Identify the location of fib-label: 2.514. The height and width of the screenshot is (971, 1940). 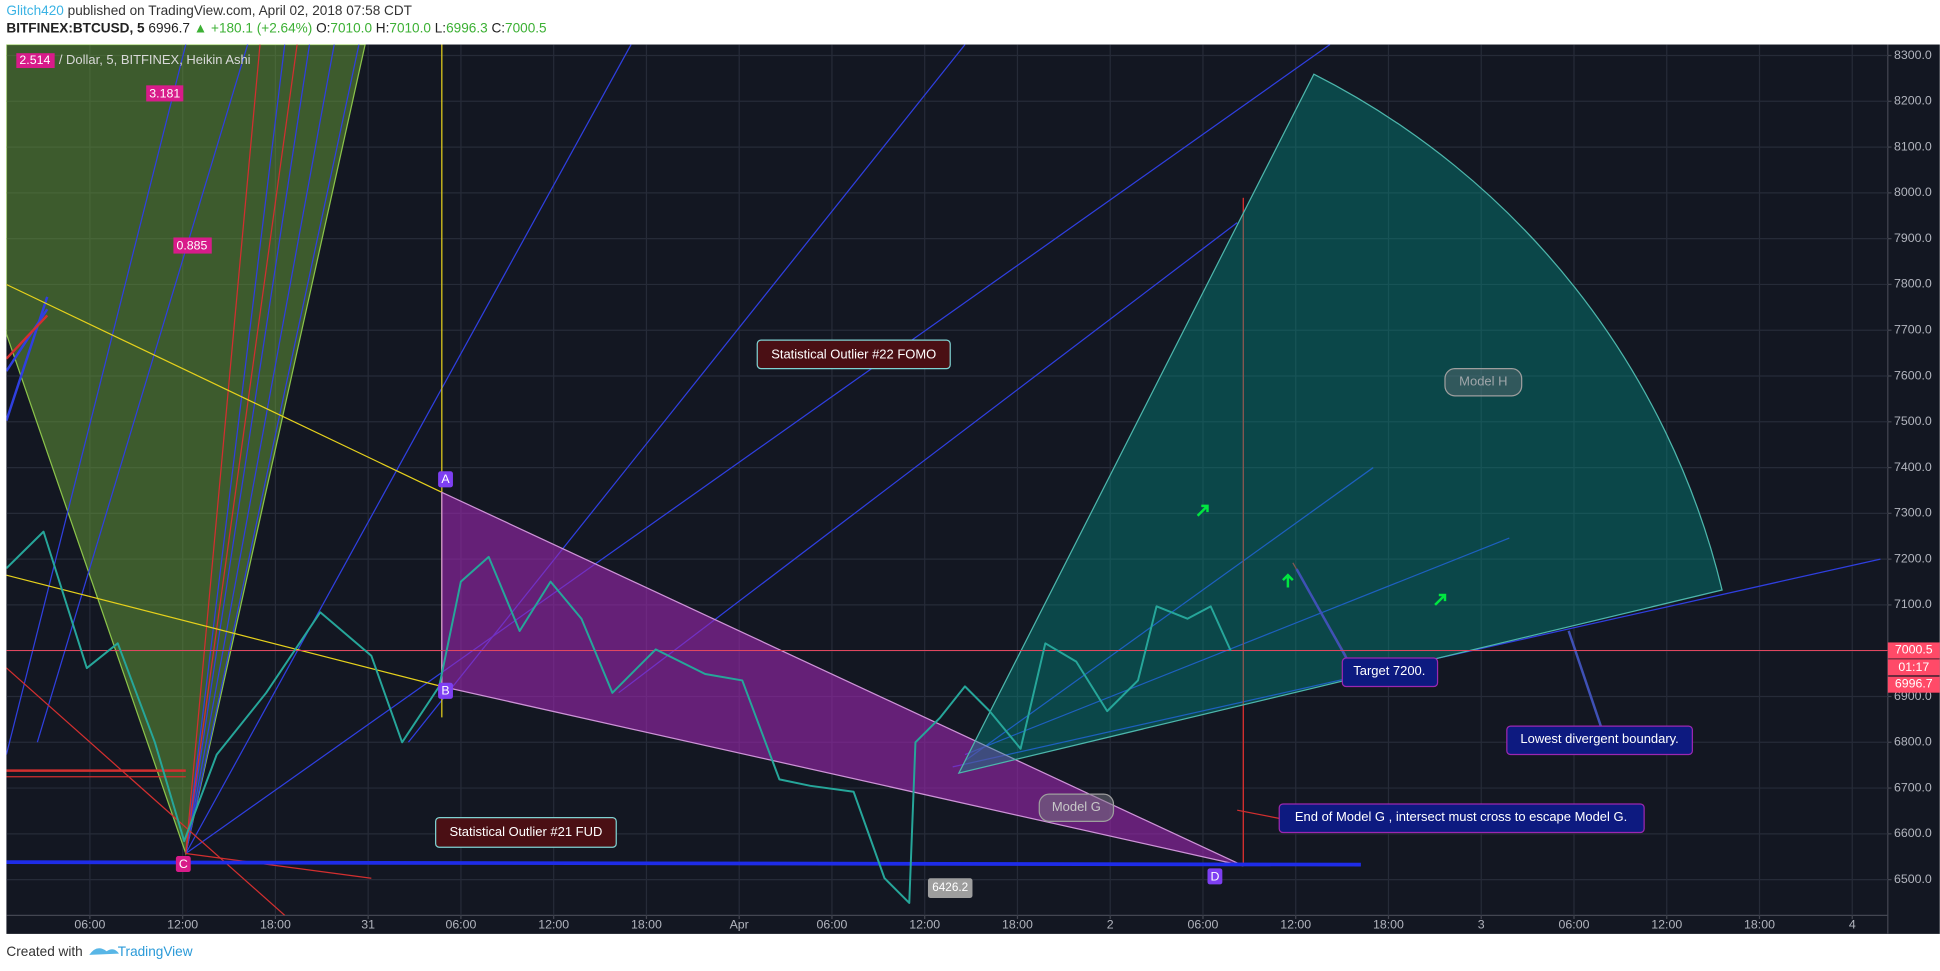
(34, 60).